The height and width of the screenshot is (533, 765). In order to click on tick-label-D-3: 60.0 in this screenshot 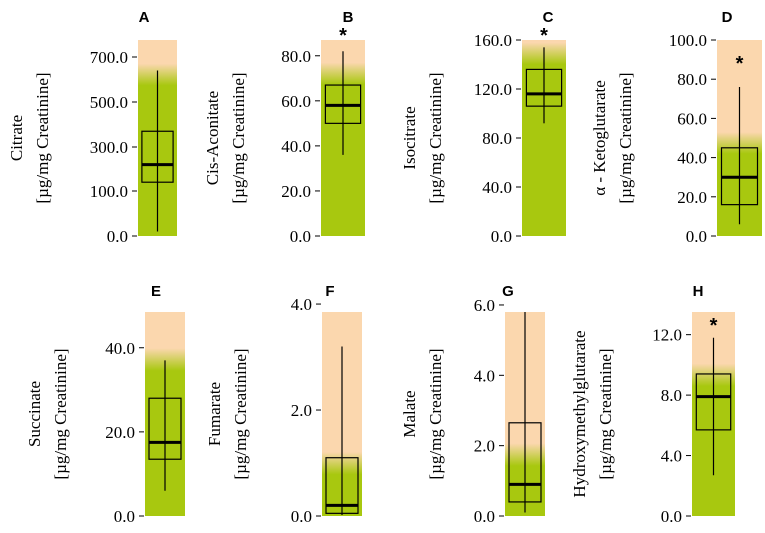, I will do `click(692, 118)`.